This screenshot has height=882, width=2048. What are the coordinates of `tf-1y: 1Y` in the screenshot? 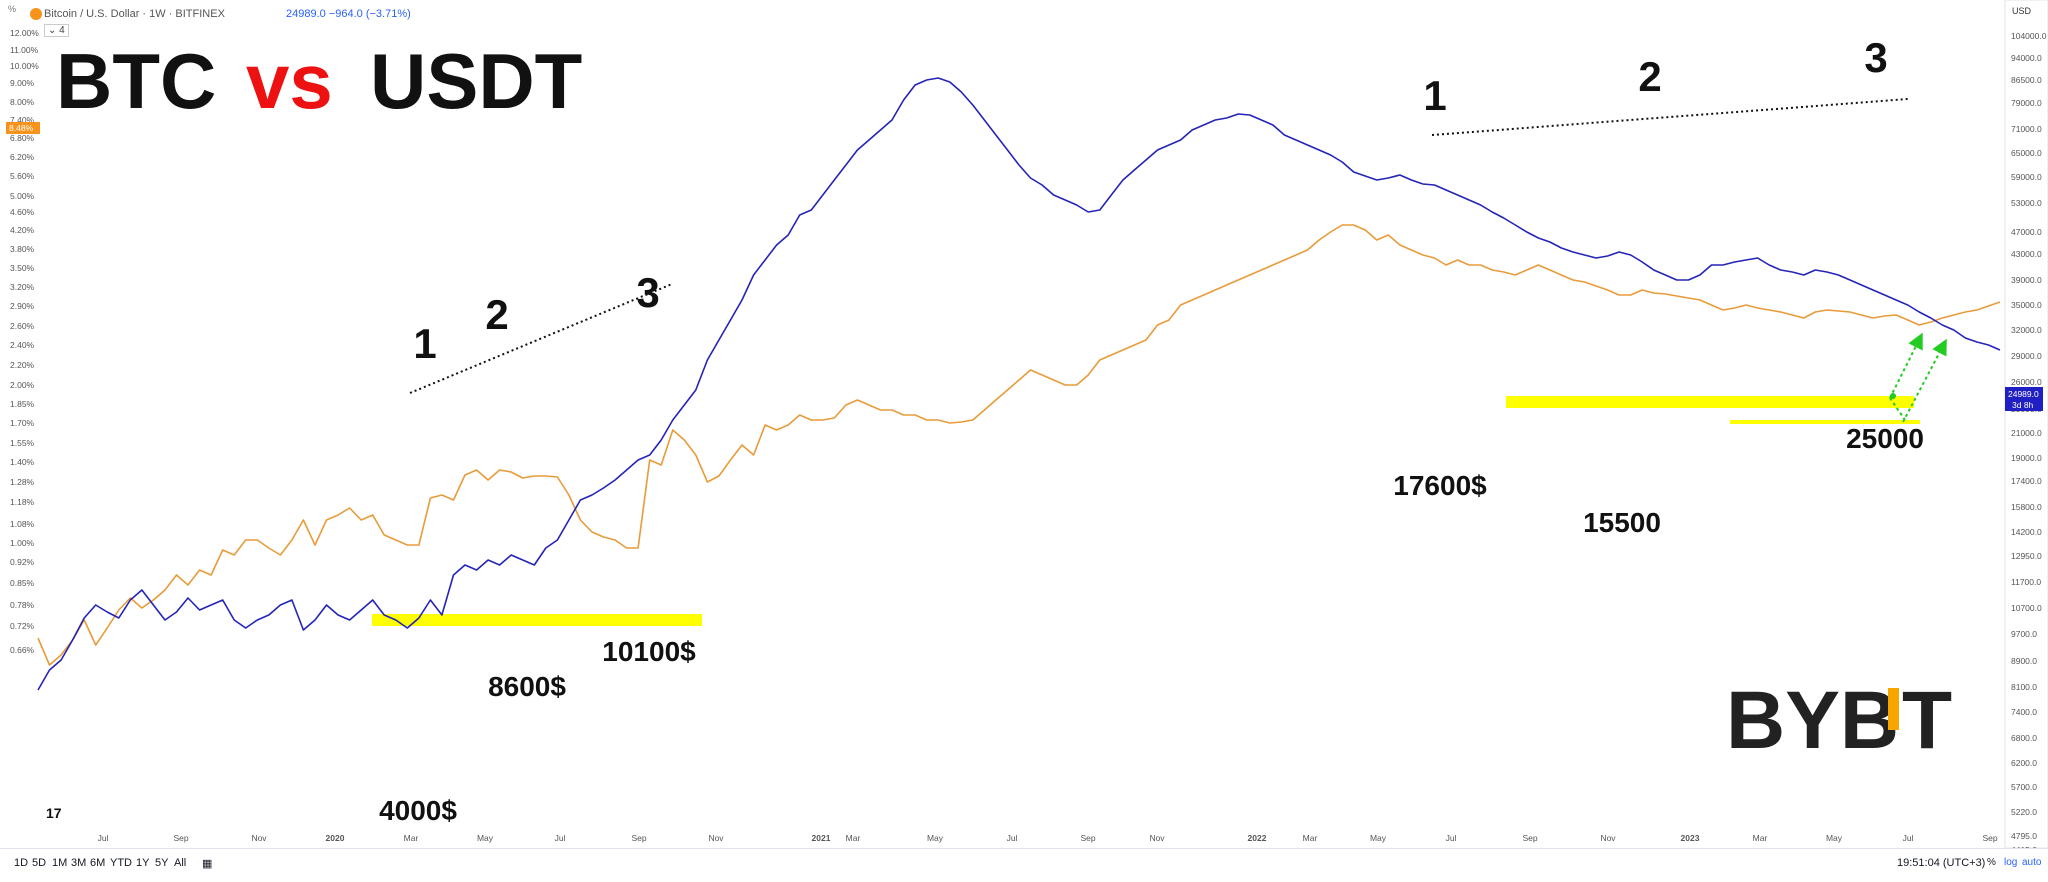 It's located at (143, 863).